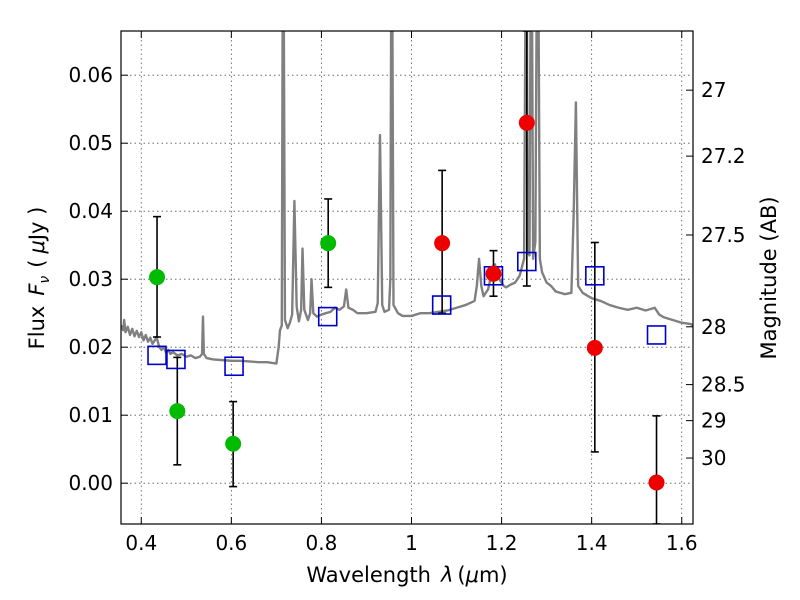 This screenshot has width=800, height=600. Describe the element at coordinates (90, 279) in the screenshot. I see `y-tick-label: 0.03` at that location.